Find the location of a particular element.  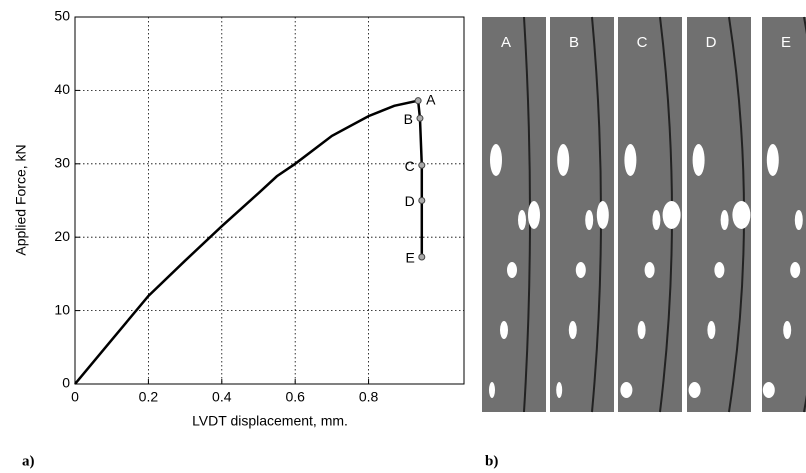

x-tick-label: 0.8 is located at coordinates (369, 397).